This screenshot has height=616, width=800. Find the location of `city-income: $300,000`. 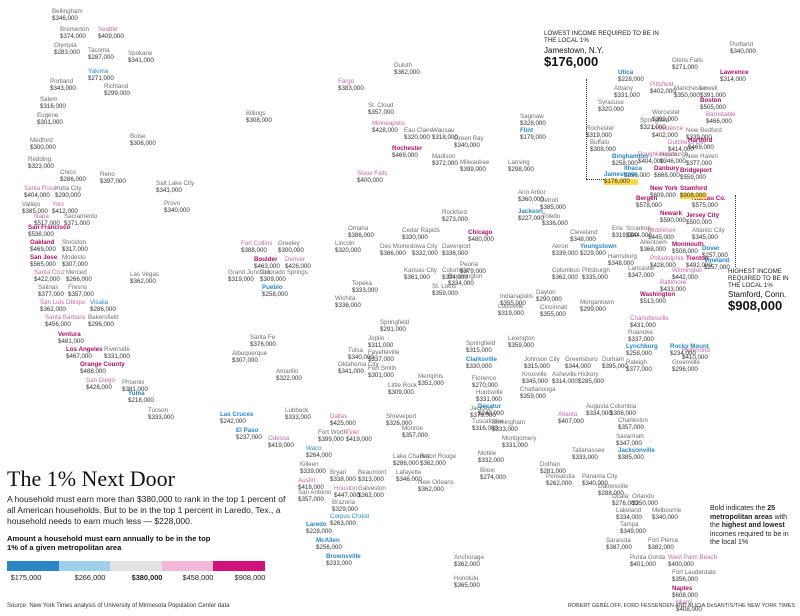

city-income: $300,000 is located at coordinates (43, 147).